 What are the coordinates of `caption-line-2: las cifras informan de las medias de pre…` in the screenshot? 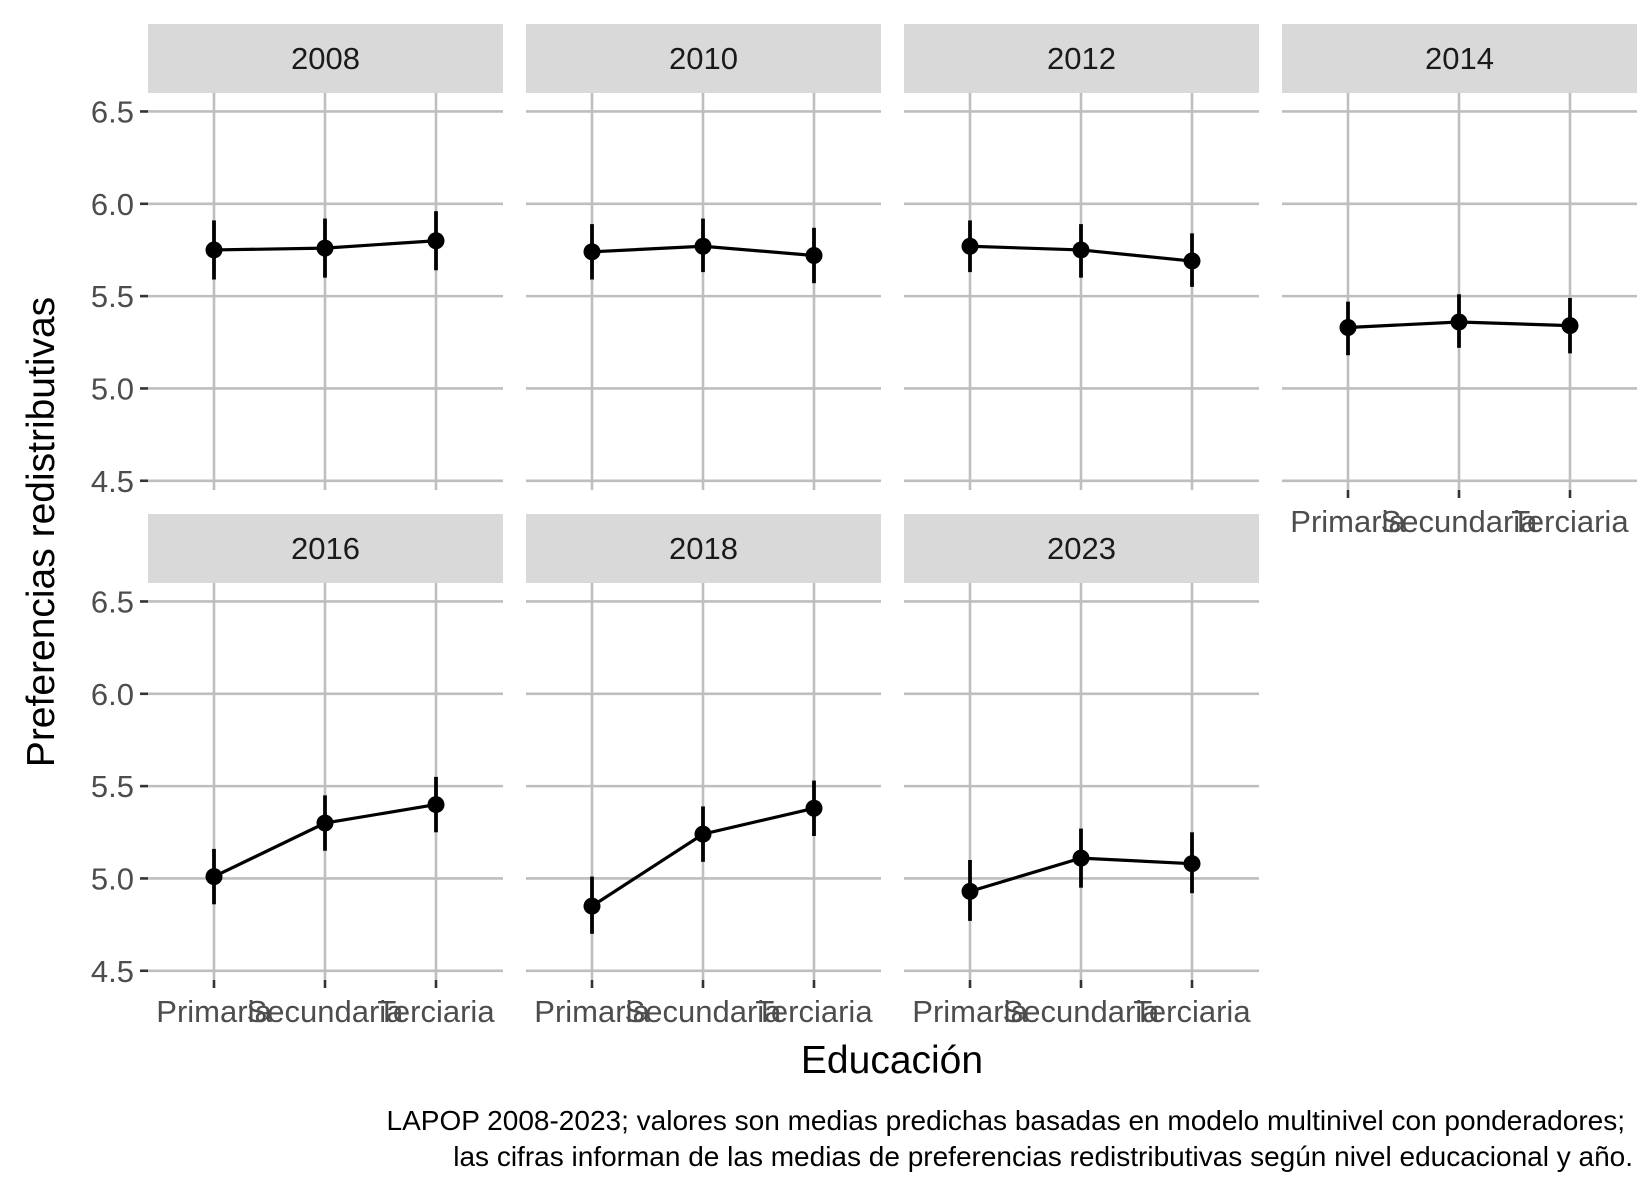 It's located at (1043, 1156).